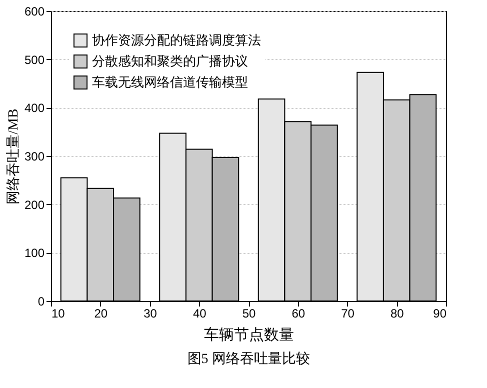 Image resolution: width=487 pixels, height=388 pixels. I want to click on x-tick-label: 10, so click(59, 313).